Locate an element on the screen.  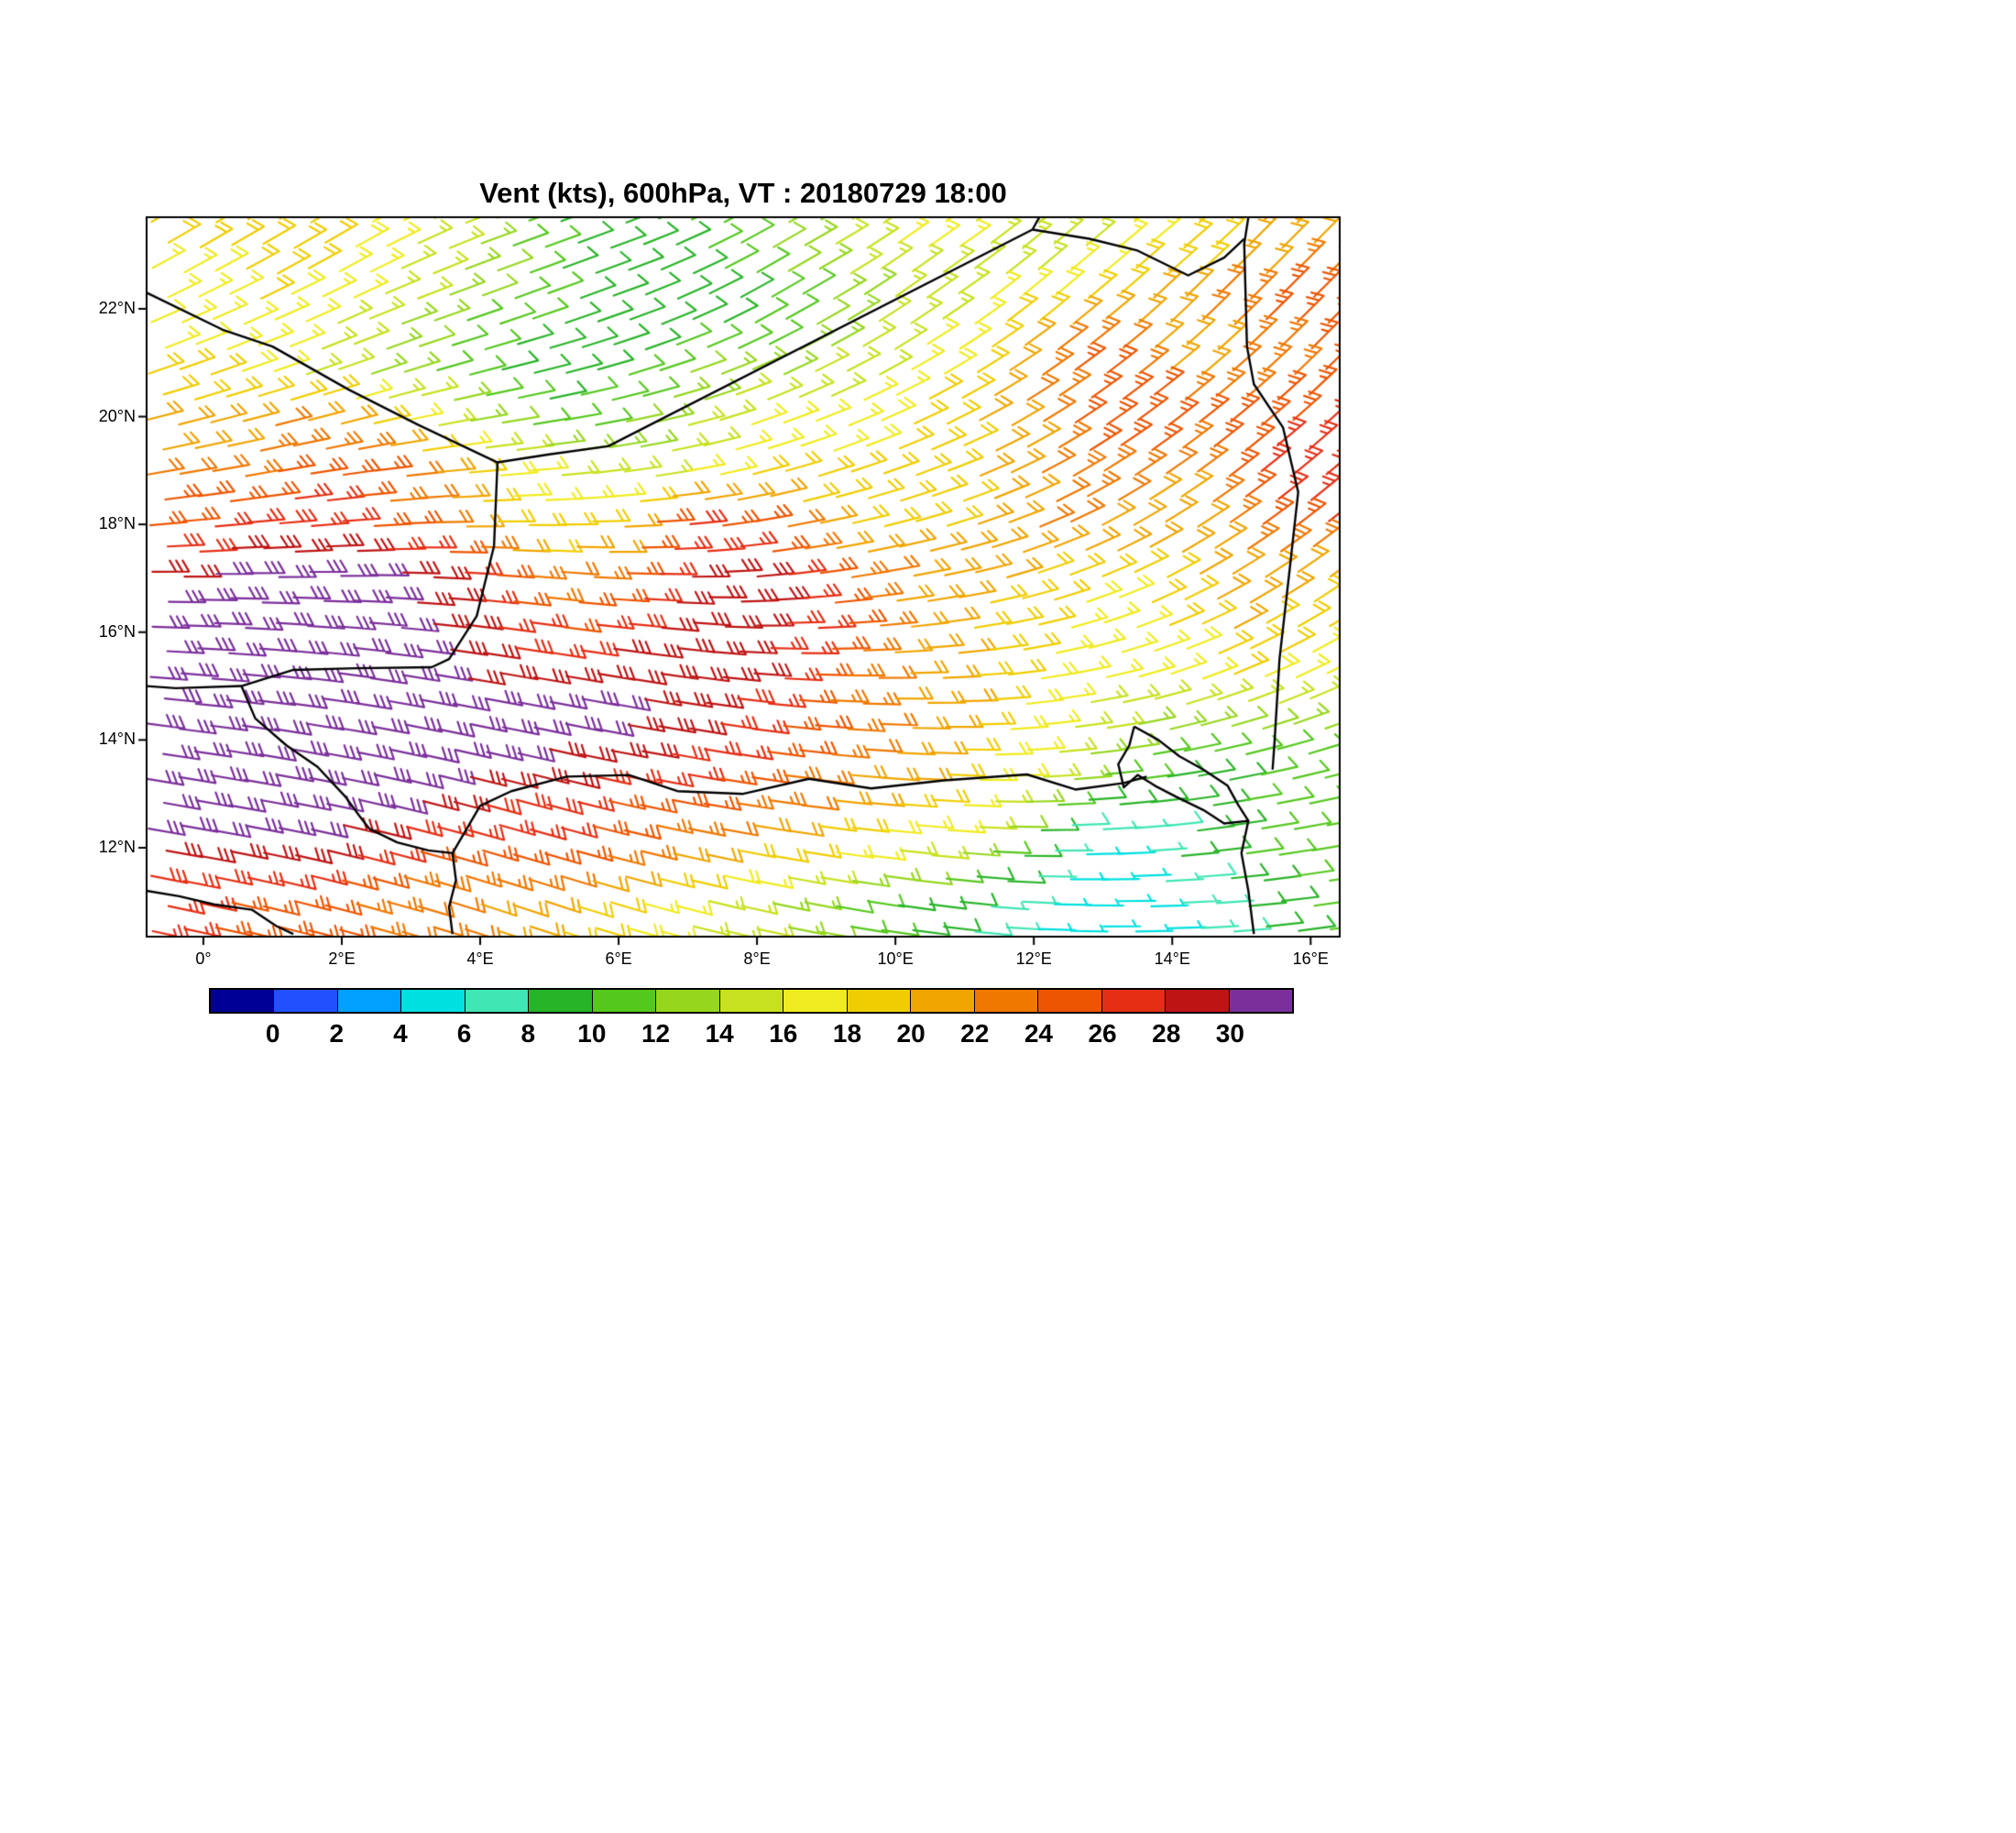
colorbar-tick-label: 14 is located at coordinates (719, 1033).